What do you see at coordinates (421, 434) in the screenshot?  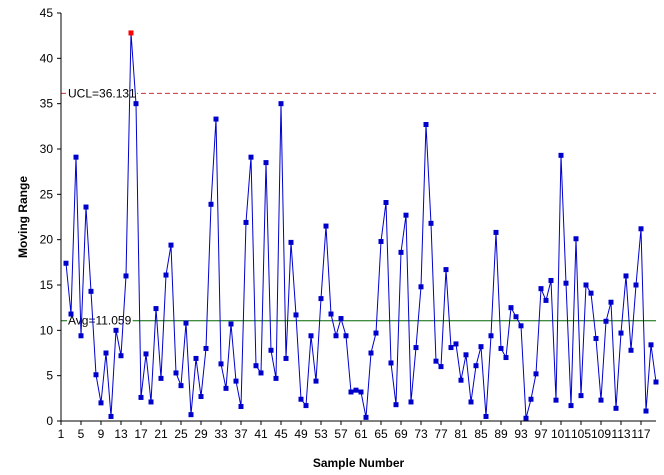 I see `x-tick-label: 73` at bounding box center [421, 434].